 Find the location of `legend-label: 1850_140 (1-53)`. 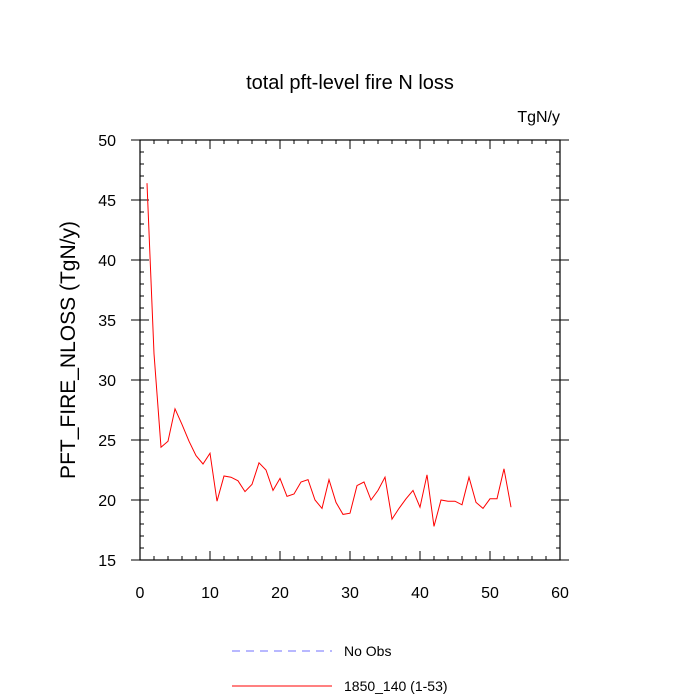

legend-label: 1850_140 (1-53) is located at coordinates (396, 686).